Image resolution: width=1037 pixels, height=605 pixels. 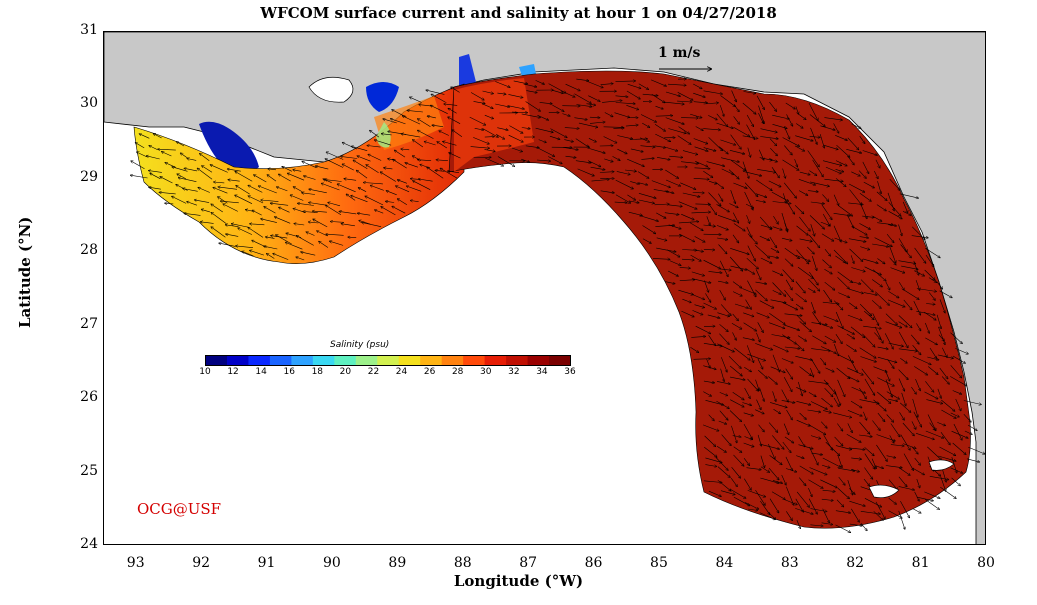 I want to click on colorbar-tick-label: 36, so click(x=570, y=372).